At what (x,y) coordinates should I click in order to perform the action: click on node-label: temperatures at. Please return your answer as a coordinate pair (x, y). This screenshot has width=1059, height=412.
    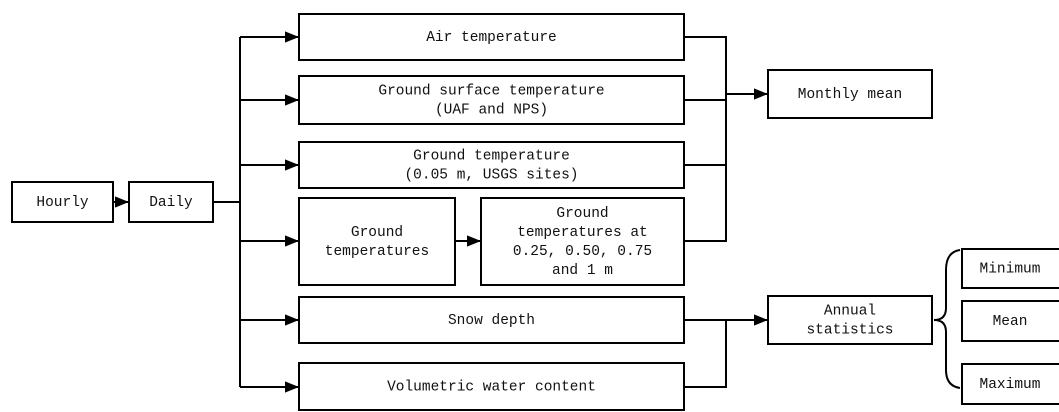
    Looking at the image, I should click on (582, 233).